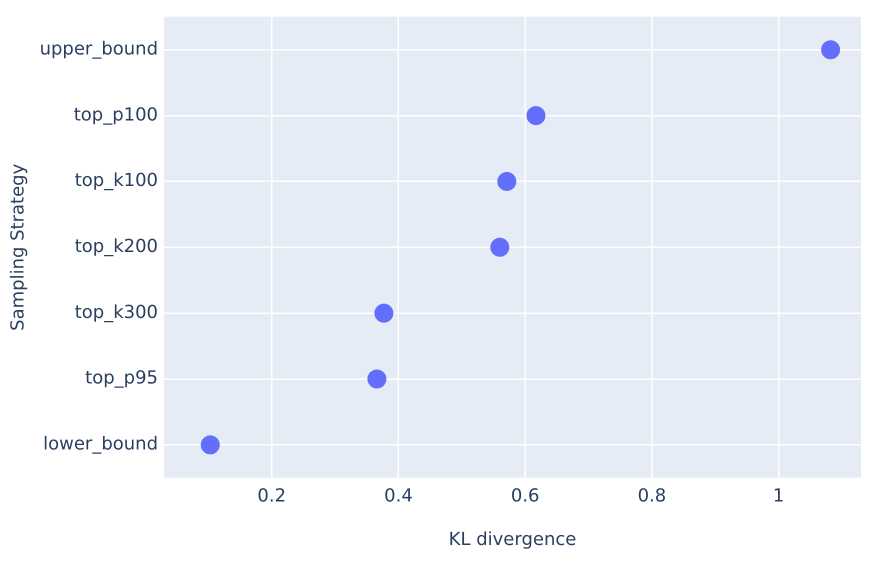  Describe the element at coordinates (525, 495) in the screenshot. I see `x-tick-label: 0.6` at that location.